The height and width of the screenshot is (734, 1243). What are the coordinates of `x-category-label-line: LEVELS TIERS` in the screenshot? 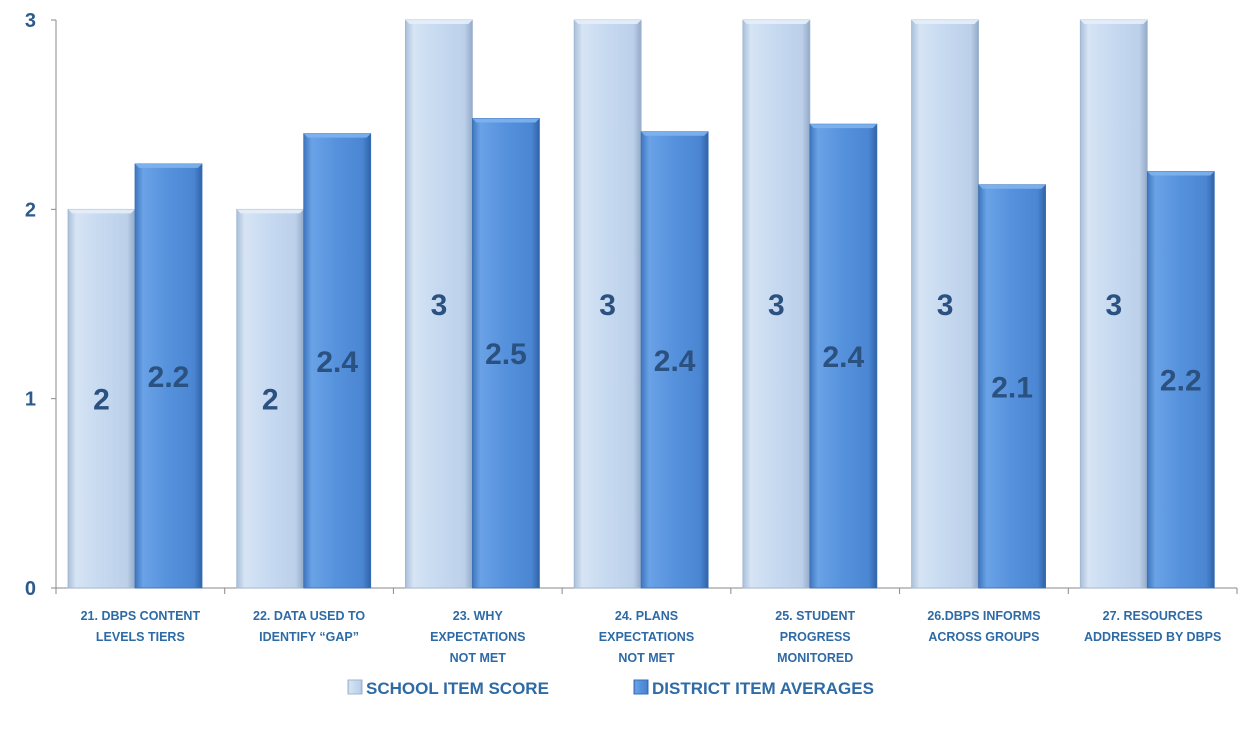 It's located at (140, 637).